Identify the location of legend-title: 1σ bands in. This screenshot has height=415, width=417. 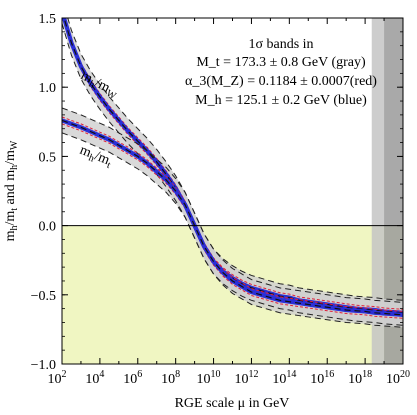
(280, 44).